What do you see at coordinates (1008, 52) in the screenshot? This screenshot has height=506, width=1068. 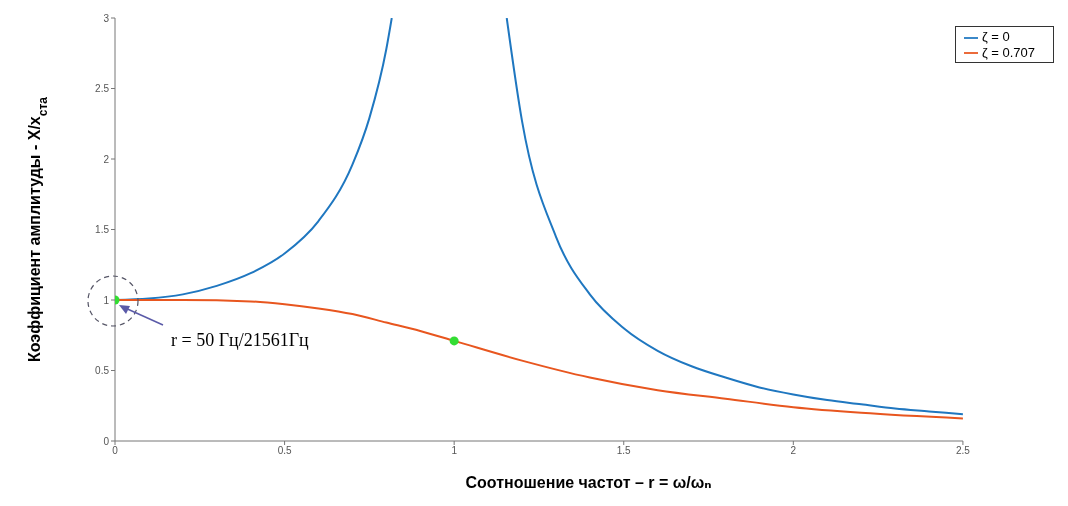 I see `legend-label: ζ = 0.707` at bounding box center [1008, 52].